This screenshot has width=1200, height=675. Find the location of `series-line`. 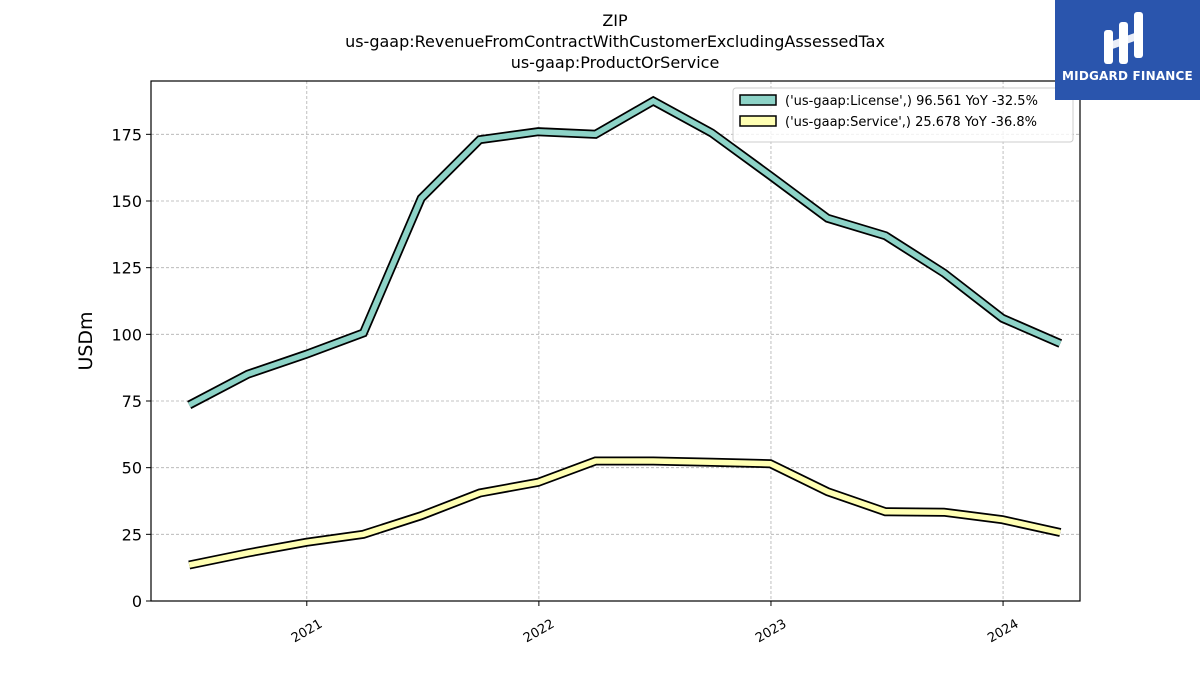

series-line is located at coordinates (624, 513).